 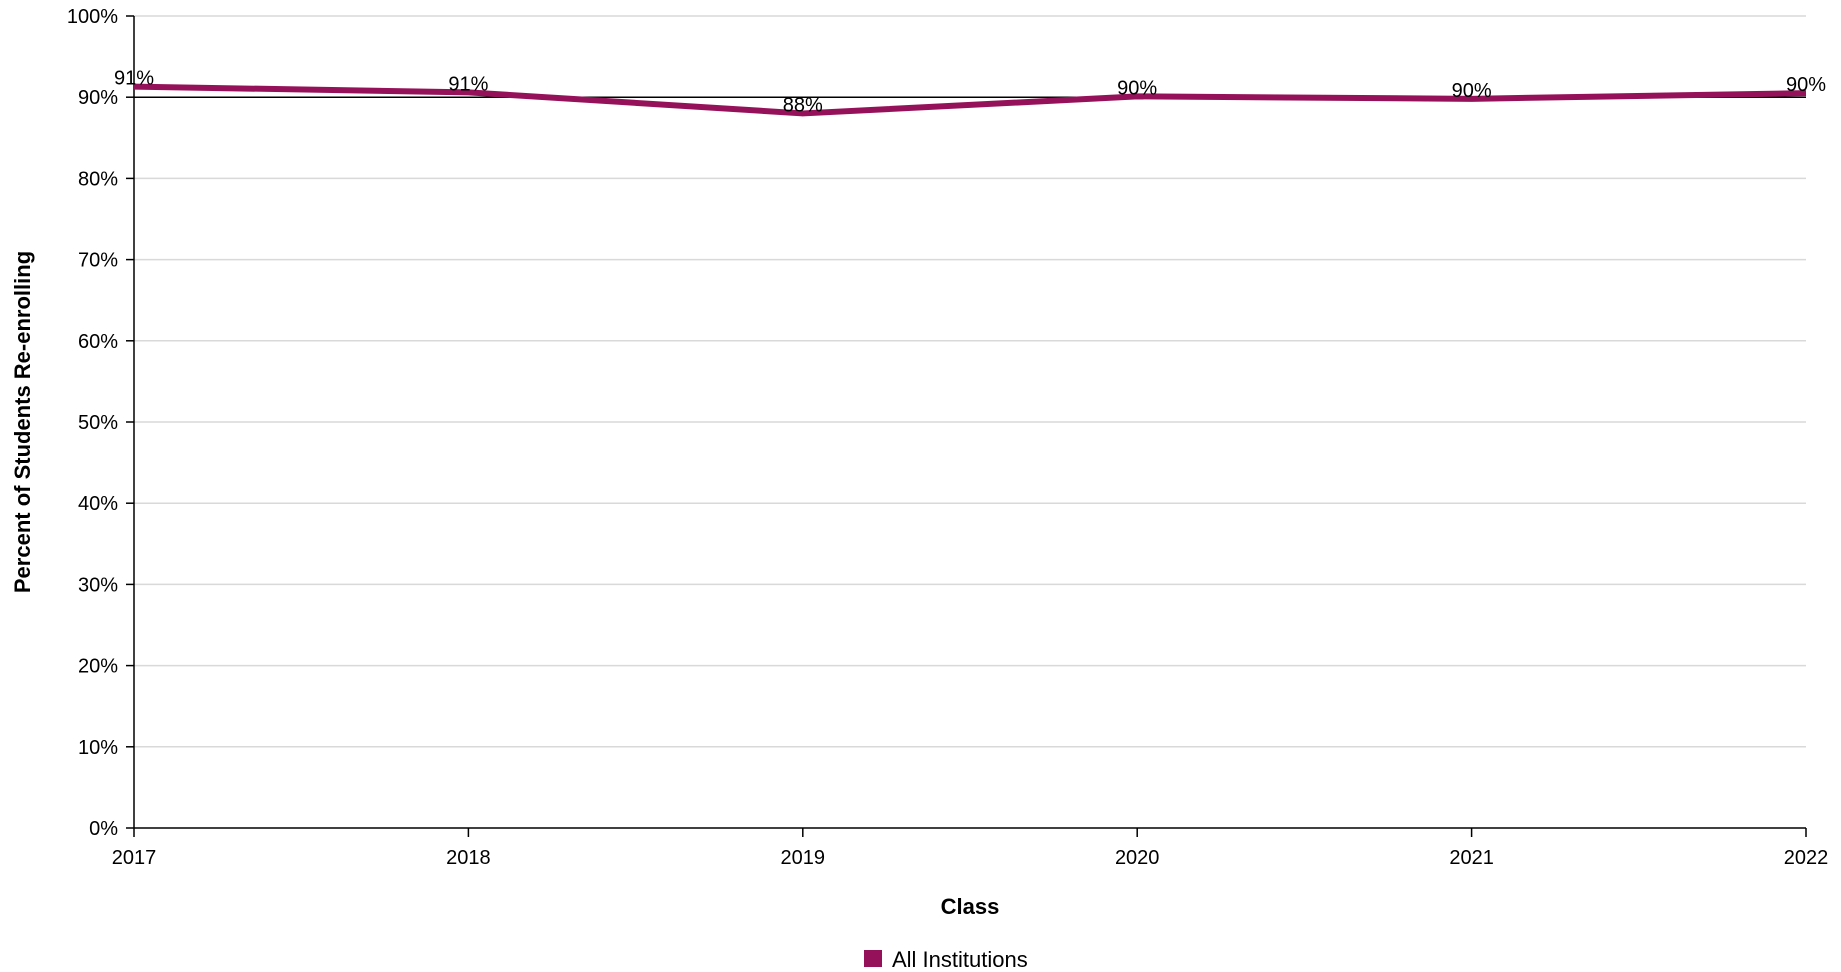 I want to click on y-tick-label: 30%, so click(x=98, y=585).